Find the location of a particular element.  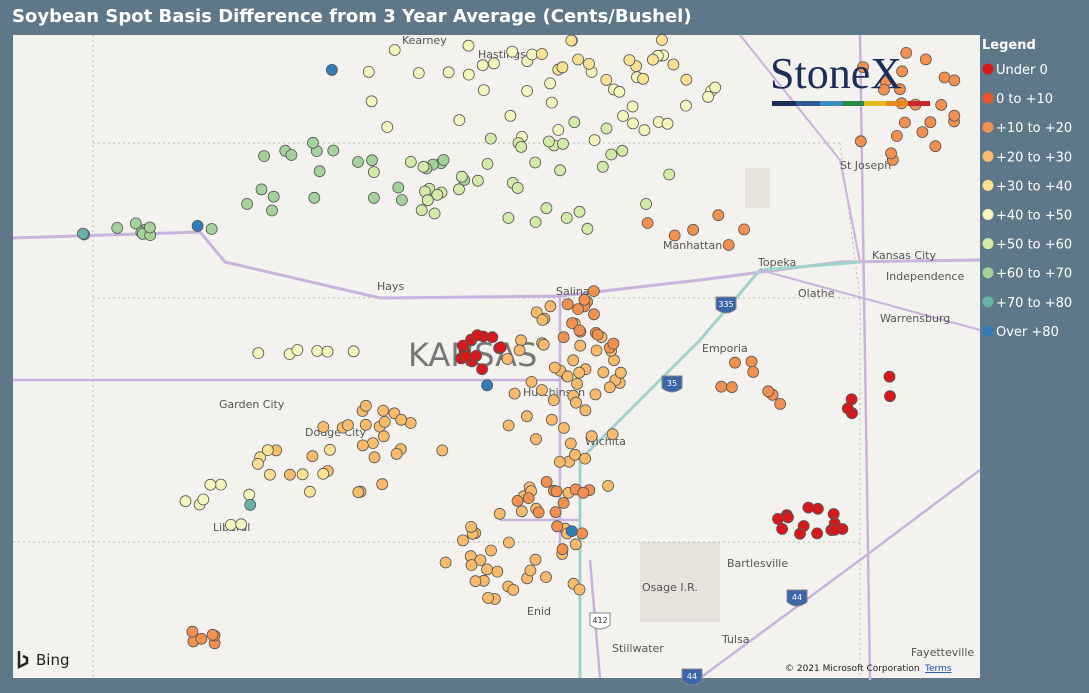

legend-label: +40 to +50 is located at coordinates (1034, 216).